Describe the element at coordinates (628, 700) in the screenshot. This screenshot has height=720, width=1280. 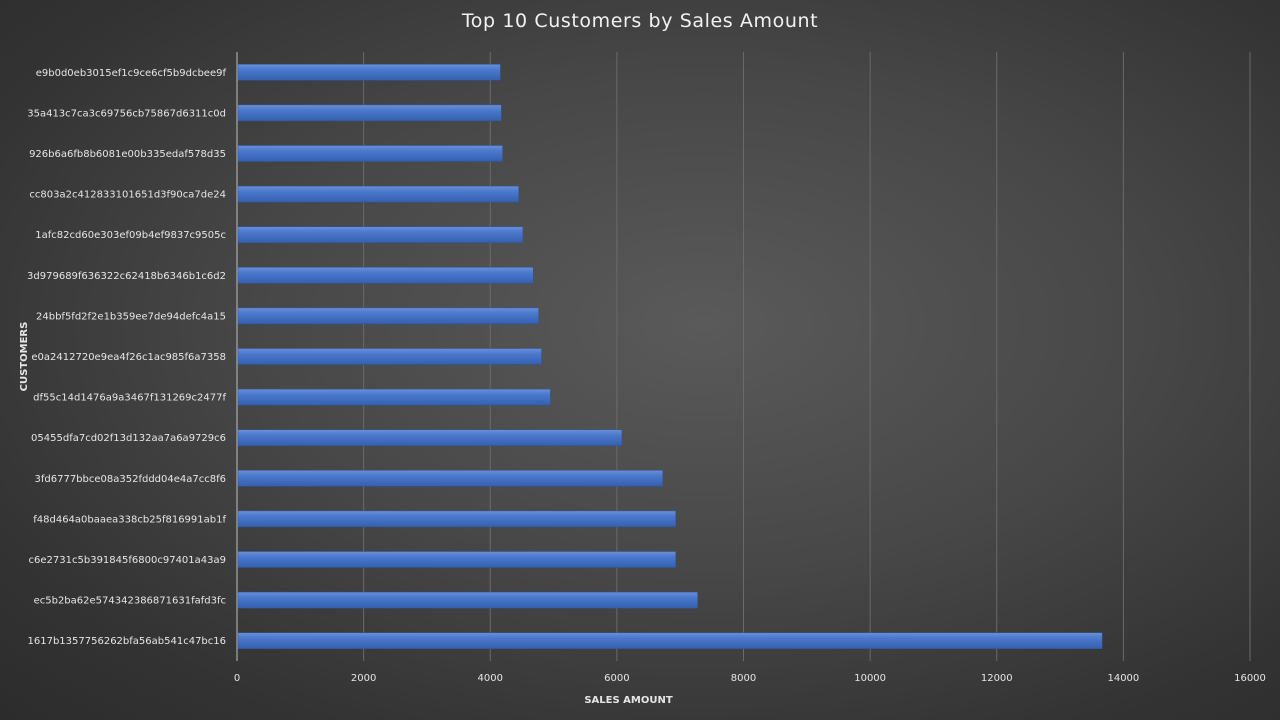
I see `x-axis-title: SALES AMOUNT` at that location.